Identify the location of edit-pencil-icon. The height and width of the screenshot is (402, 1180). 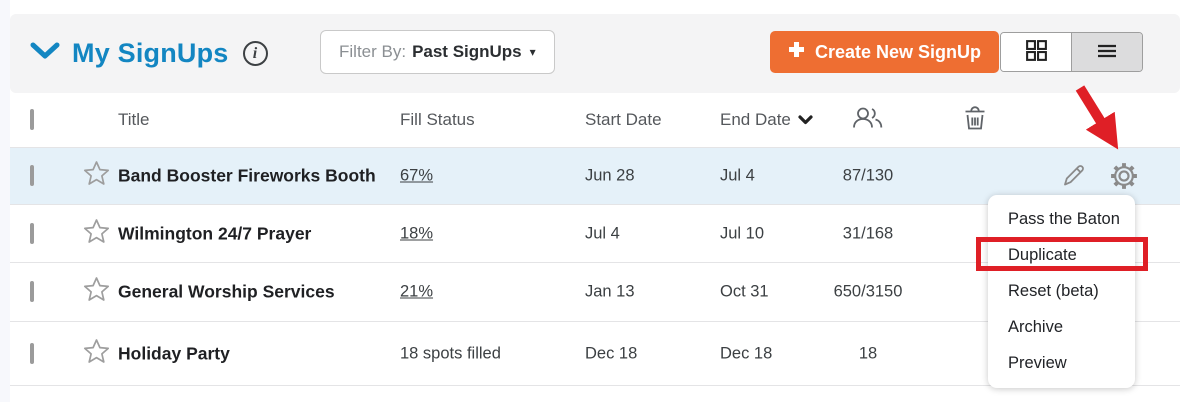
(1073, 176).